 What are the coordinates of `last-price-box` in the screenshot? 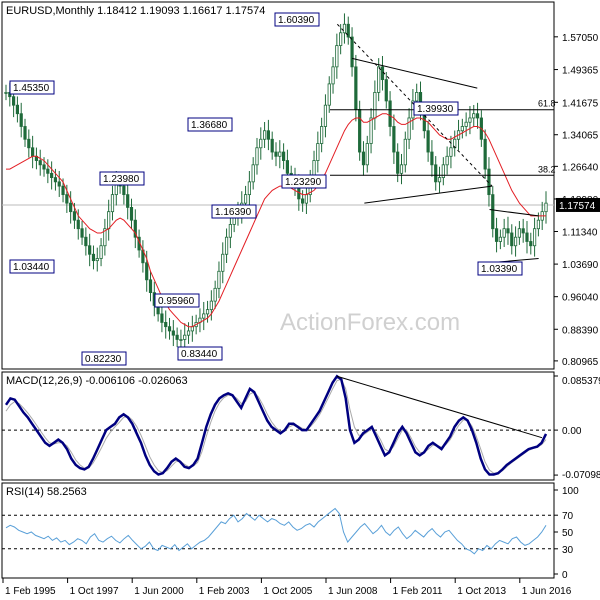 It's located at (578, 204).